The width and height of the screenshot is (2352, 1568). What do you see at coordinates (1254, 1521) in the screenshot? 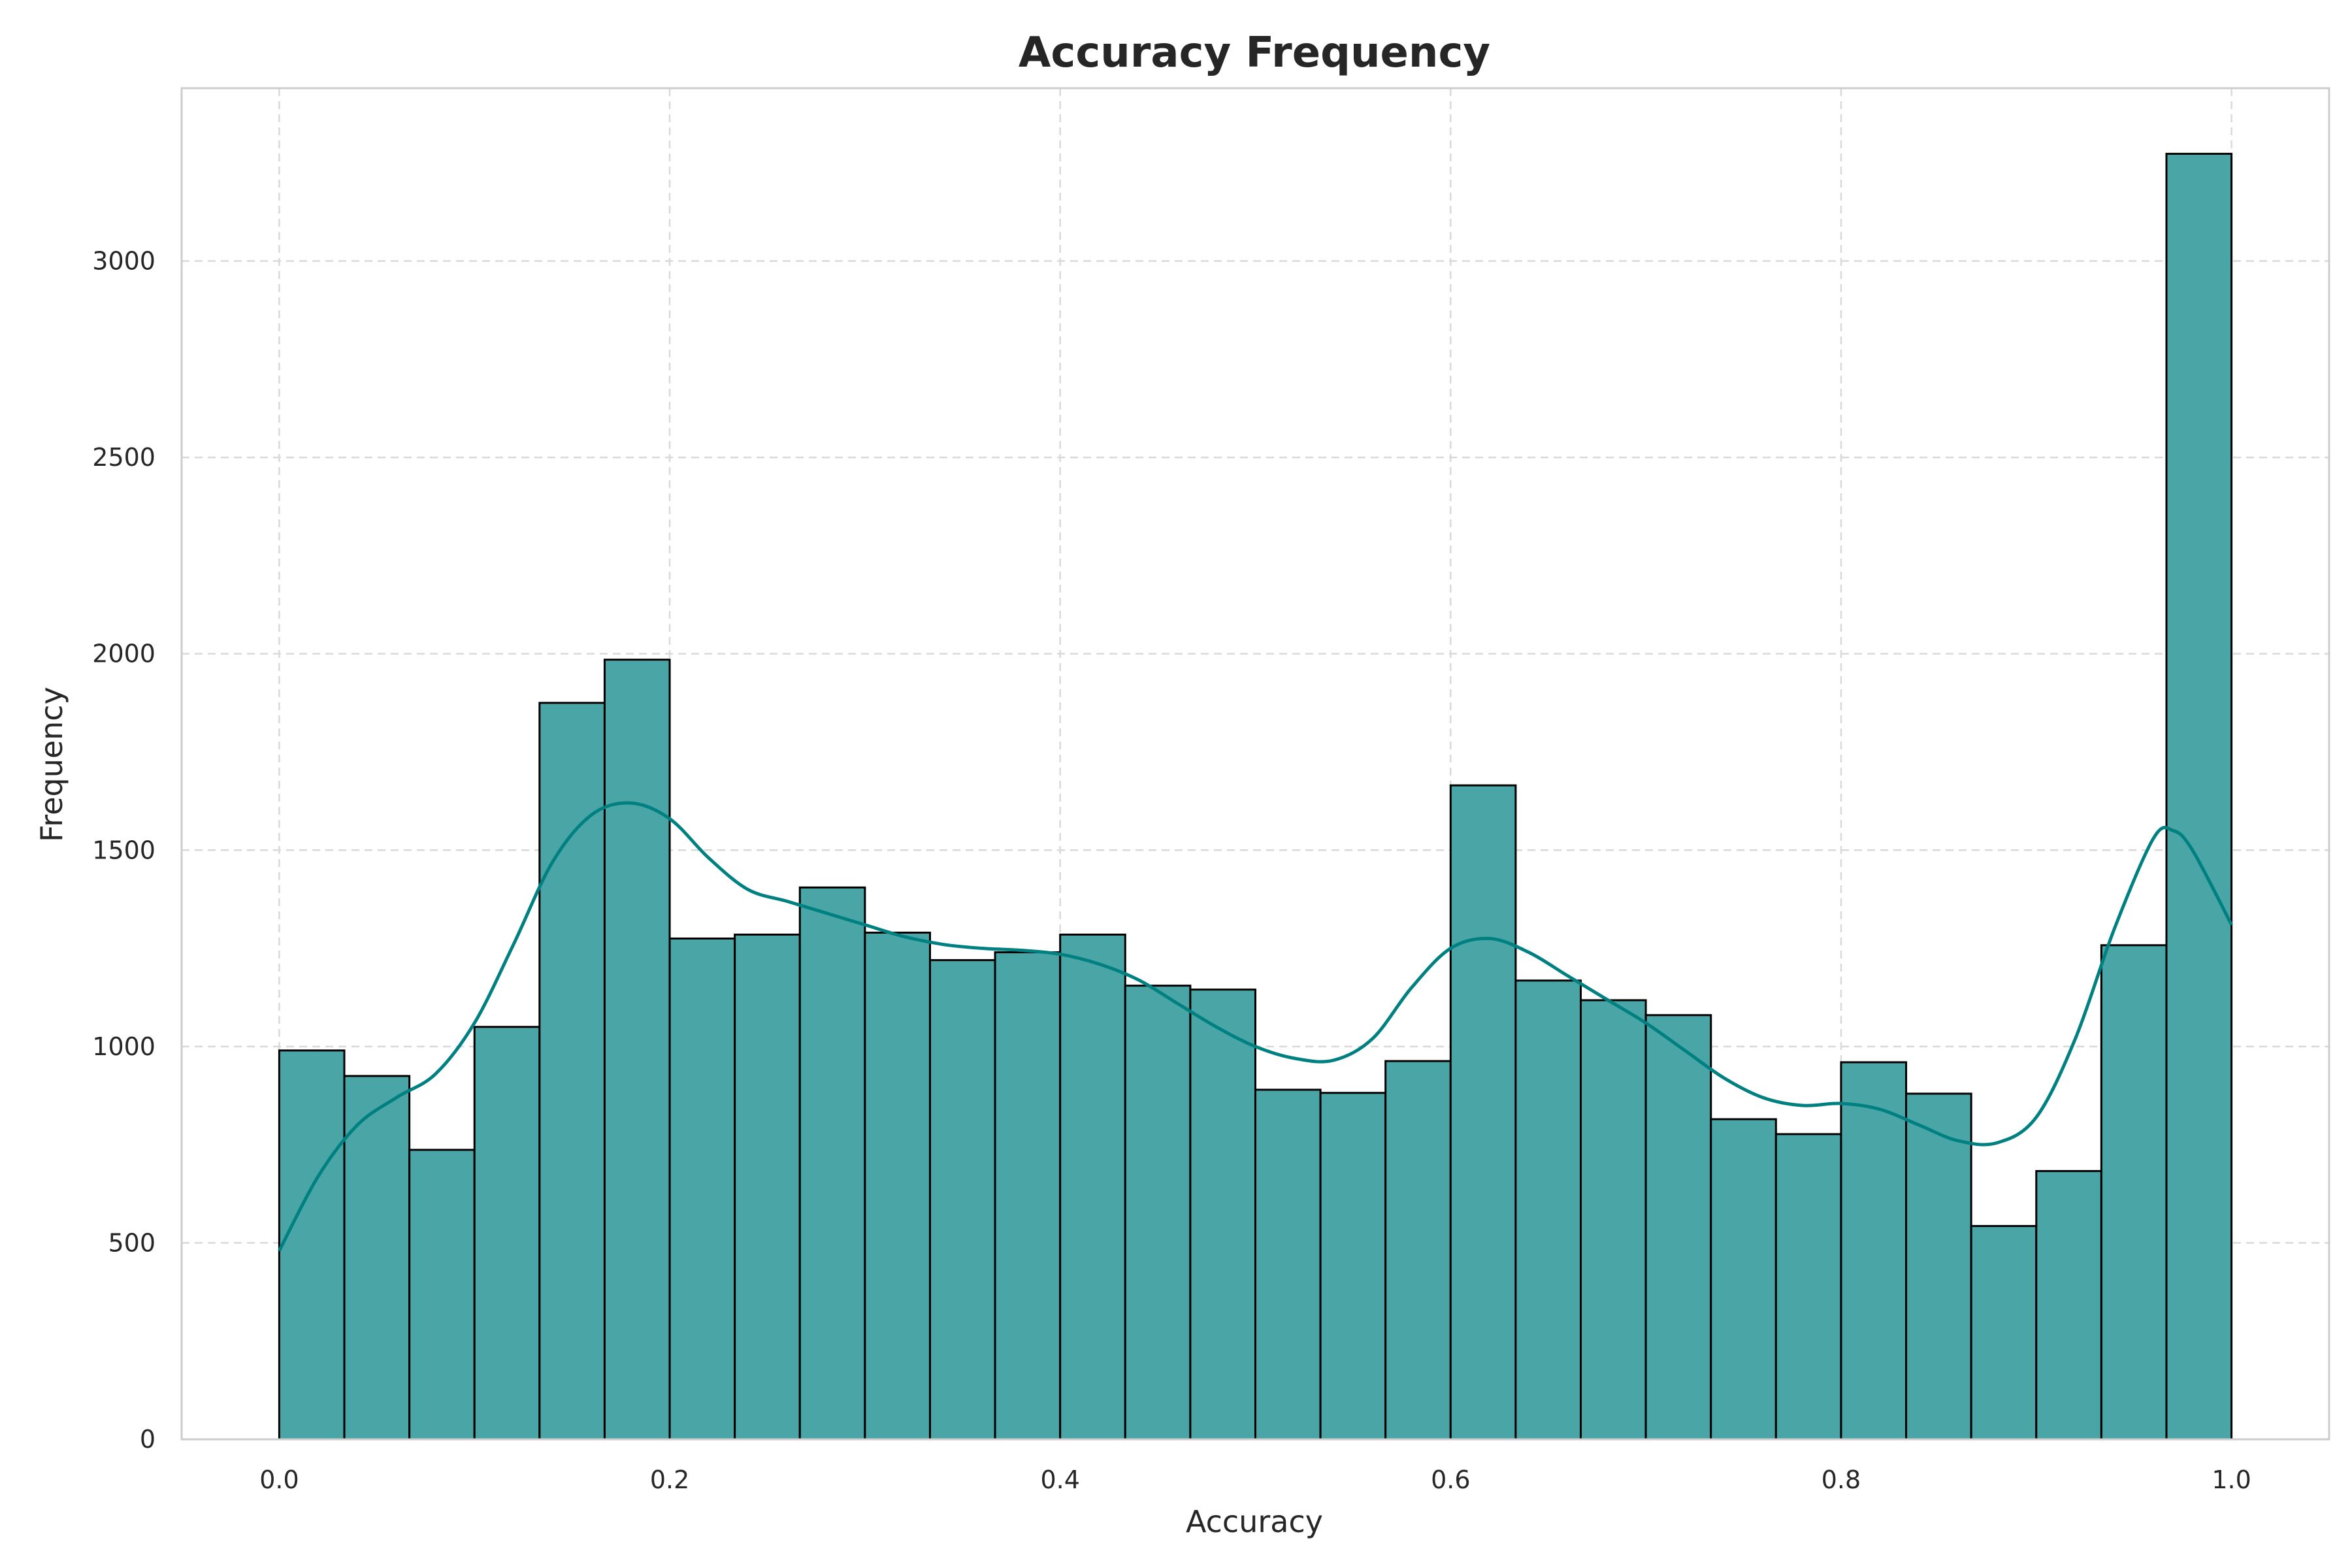
I see `x-axis-label: Accuracy` at bounding box center [1254, 1521].